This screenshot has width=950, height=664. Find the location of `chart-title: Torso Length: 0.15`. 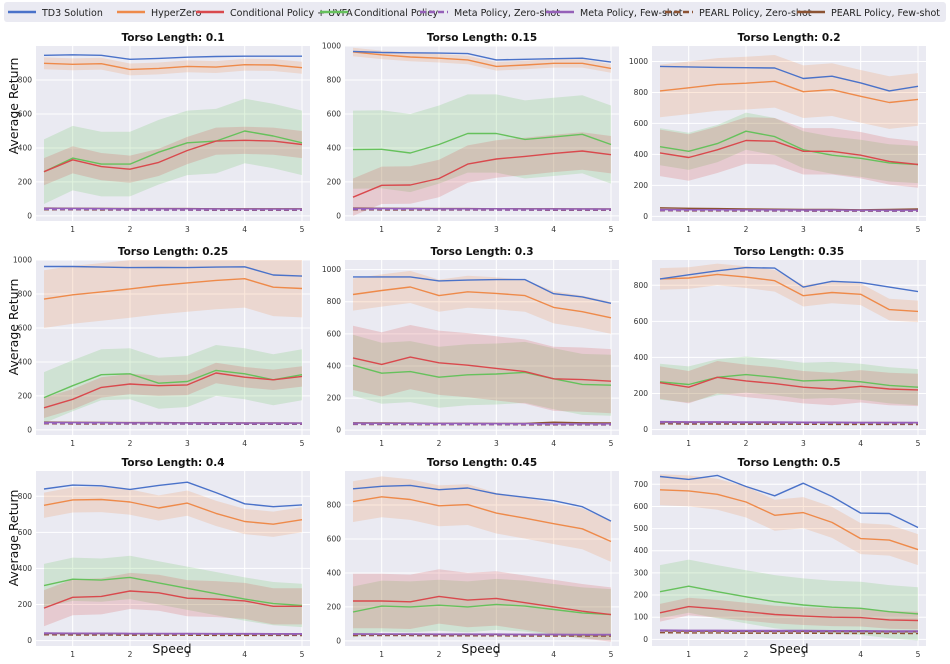

chart-title: Torso Length: 0.15 is located at coordinates (482, 38).